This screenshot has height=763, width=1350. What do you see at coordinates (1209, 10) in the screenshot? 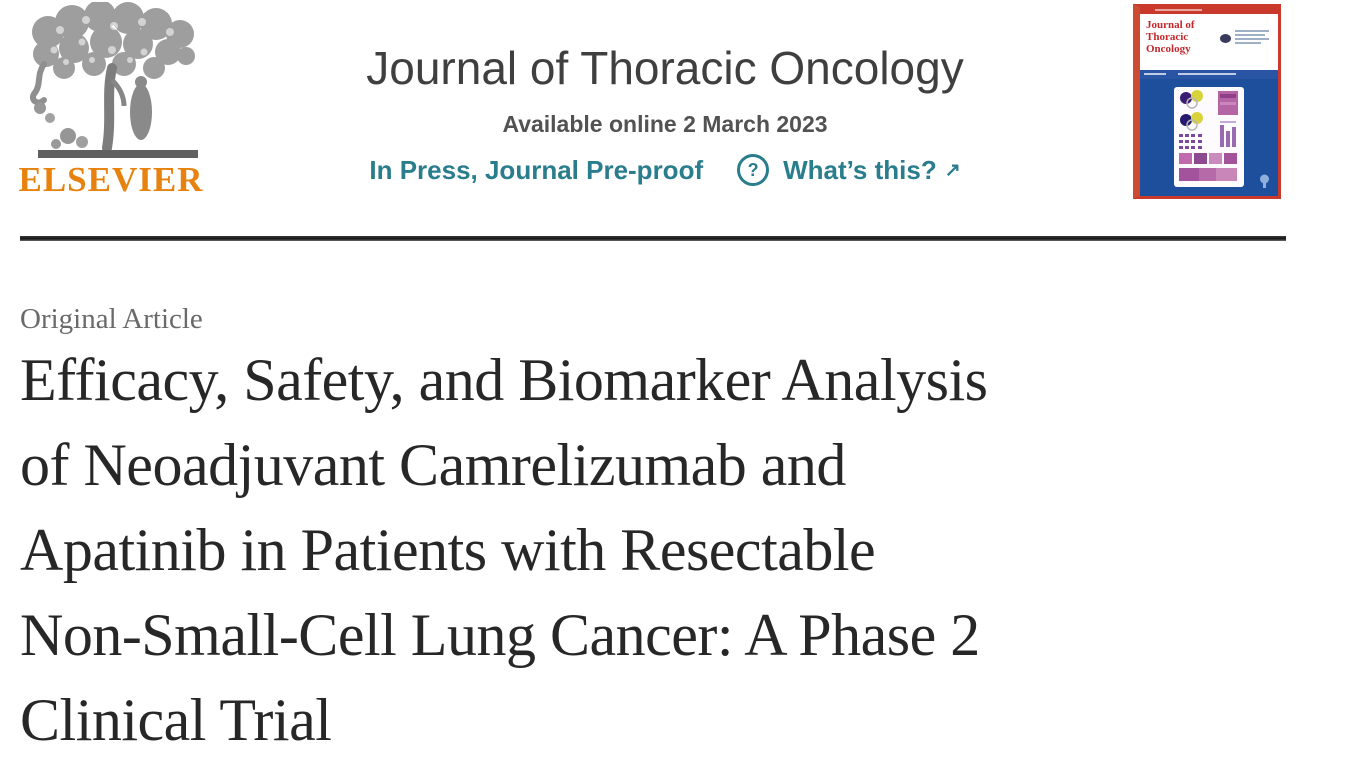
I see `cover-top-band` at bounding box center [1209, 10].